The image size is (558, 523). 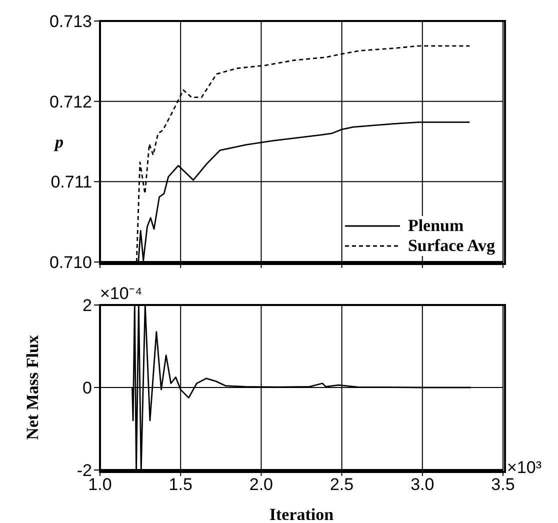 What do you see at coordinates (301, 514) in the screenshot?
I see `x-axis-title: Iteration` at bounding box center [301, 514].